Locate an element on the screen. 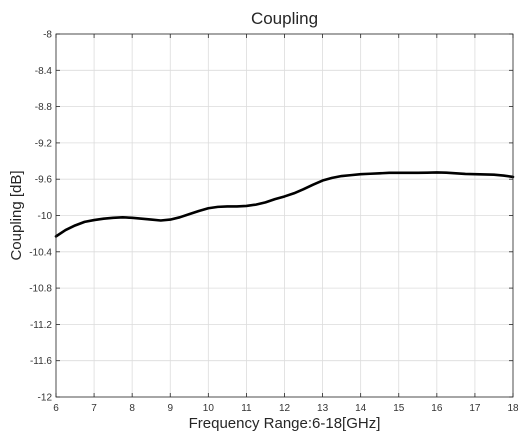 The image size is (518, 436). x-tick-label: 7 is located at coordinates (94, 408).